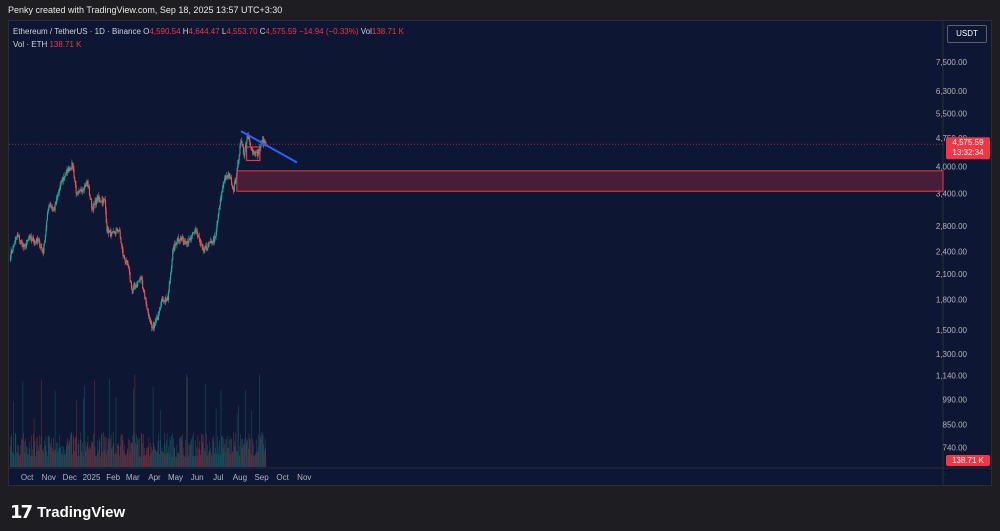 This screenshot has width=1000, height=531. Describe the element at coordinates (952, 330) in the screenshot. I see `y-tick-label: 1,500.00` at that location.